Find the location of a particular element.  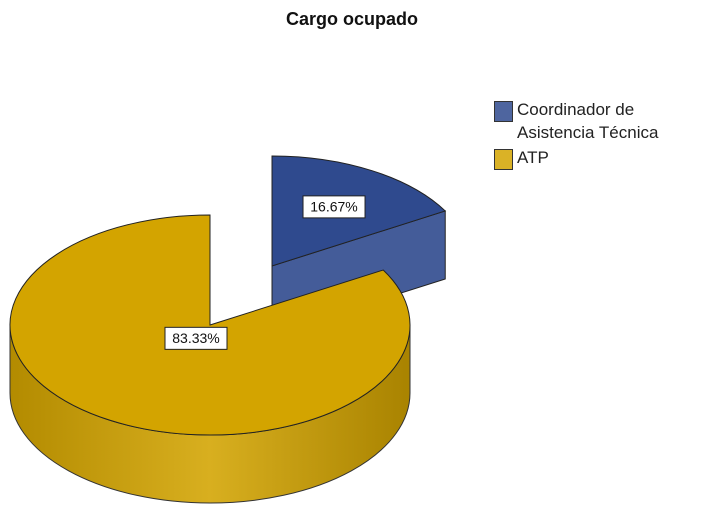

legend-label: Coordinador de Asistencia Técnica is located at coordinates (588, 121).